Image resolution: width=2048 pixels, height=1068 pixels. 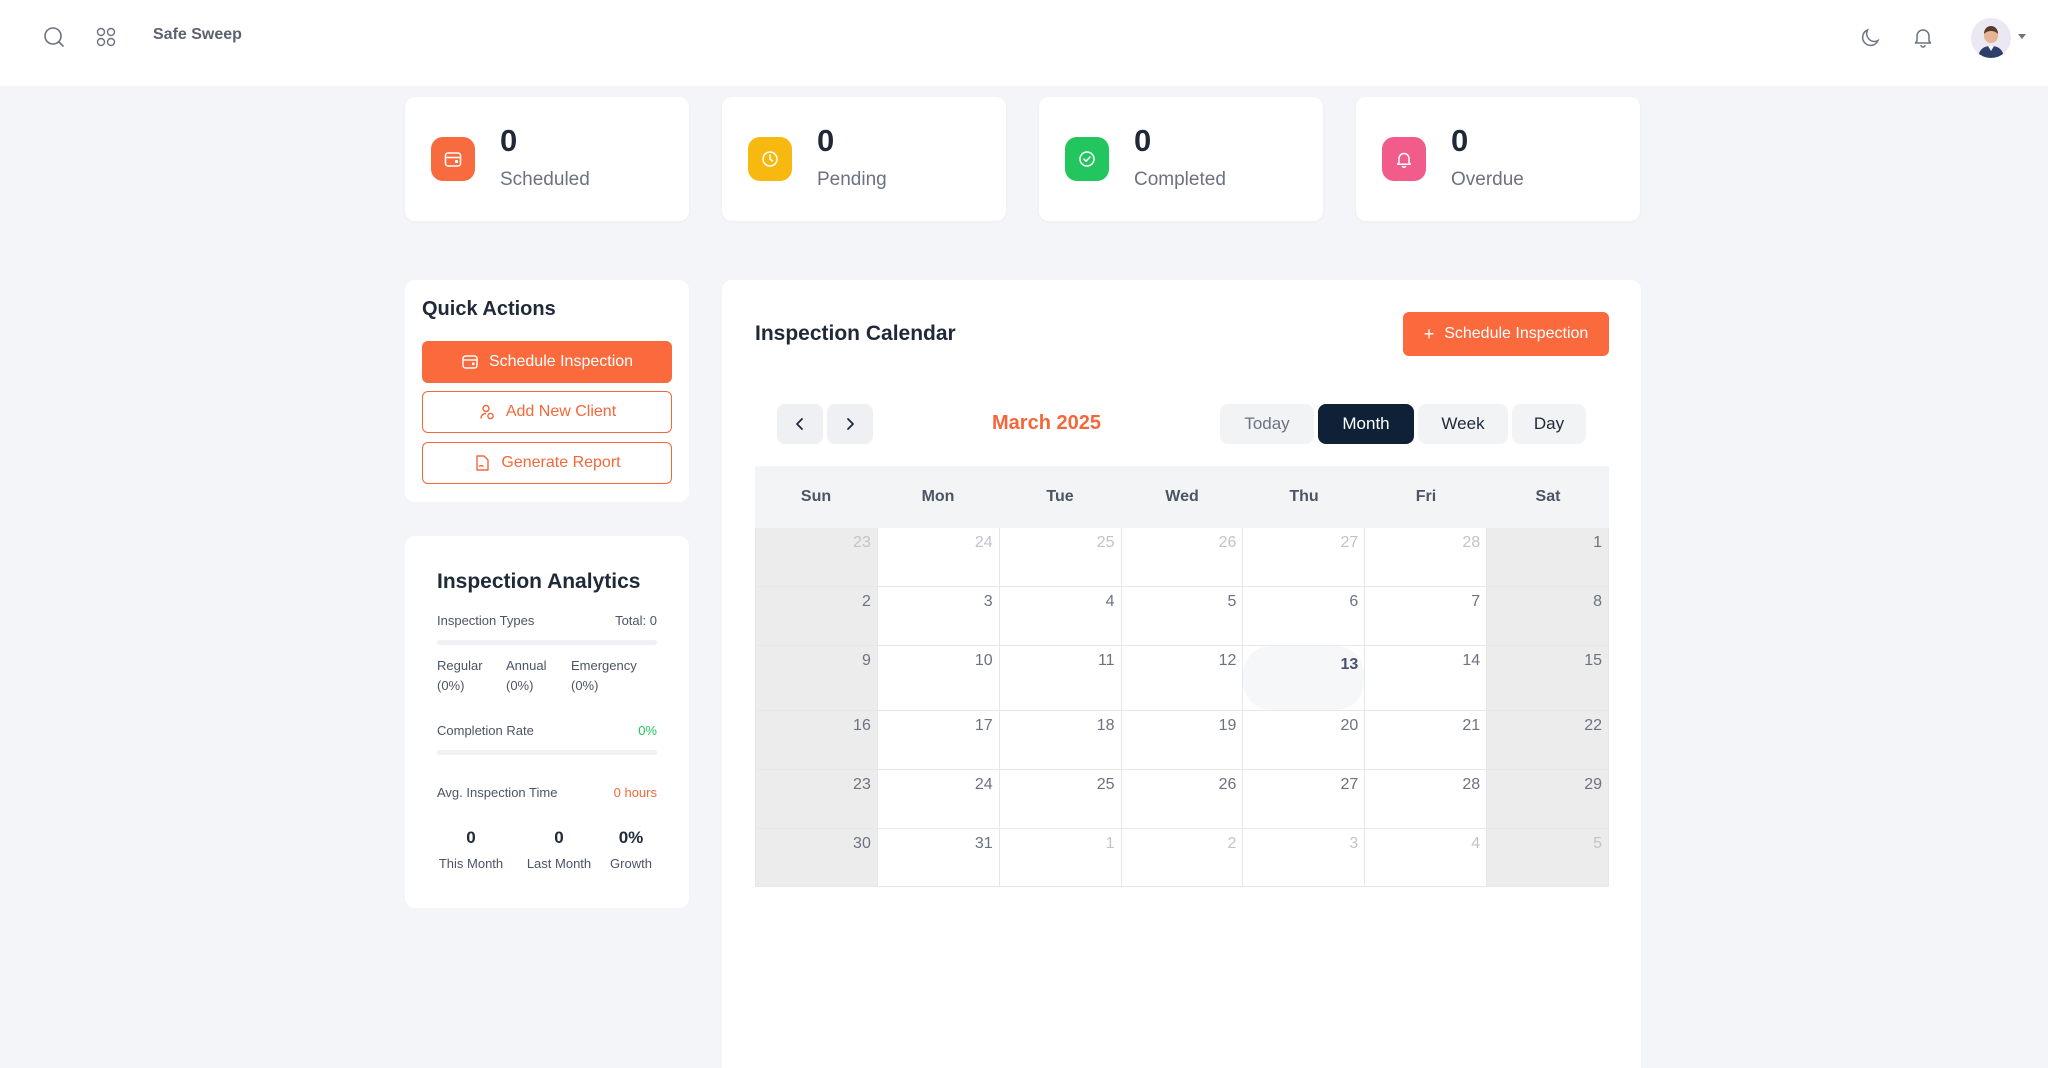 I want to click on calendar-day-cell: 15, so click(x=1548, y=678).